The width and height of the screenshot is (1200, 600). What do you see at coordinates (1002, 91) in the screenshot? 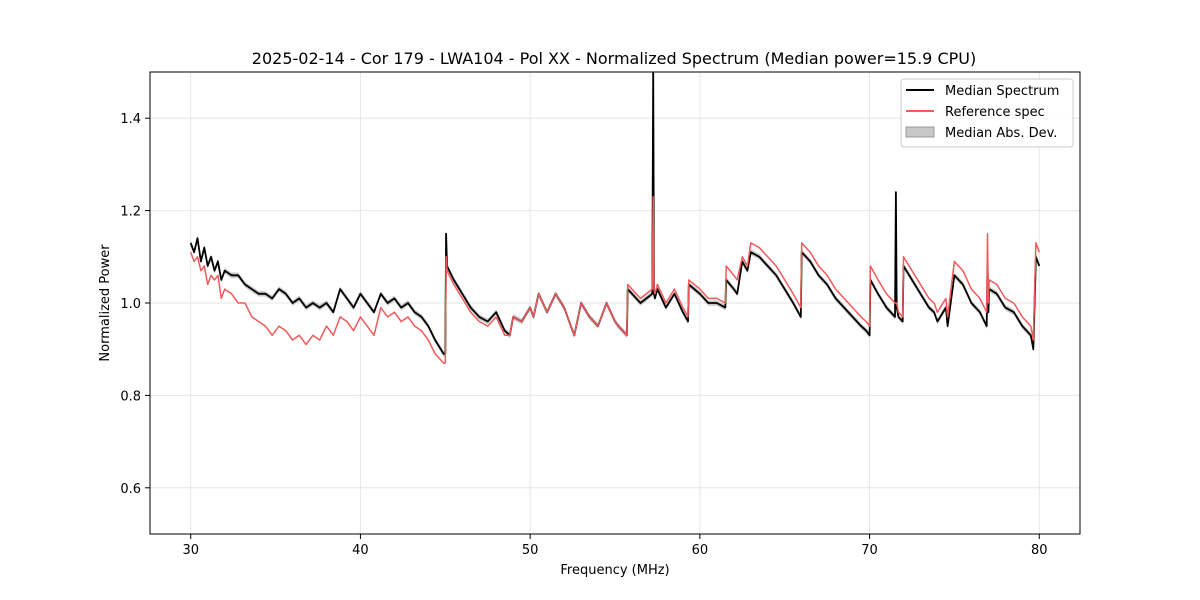
I see `legend-label-median-spectrum: Median Spectrum` at bounding box center [1002, 91].